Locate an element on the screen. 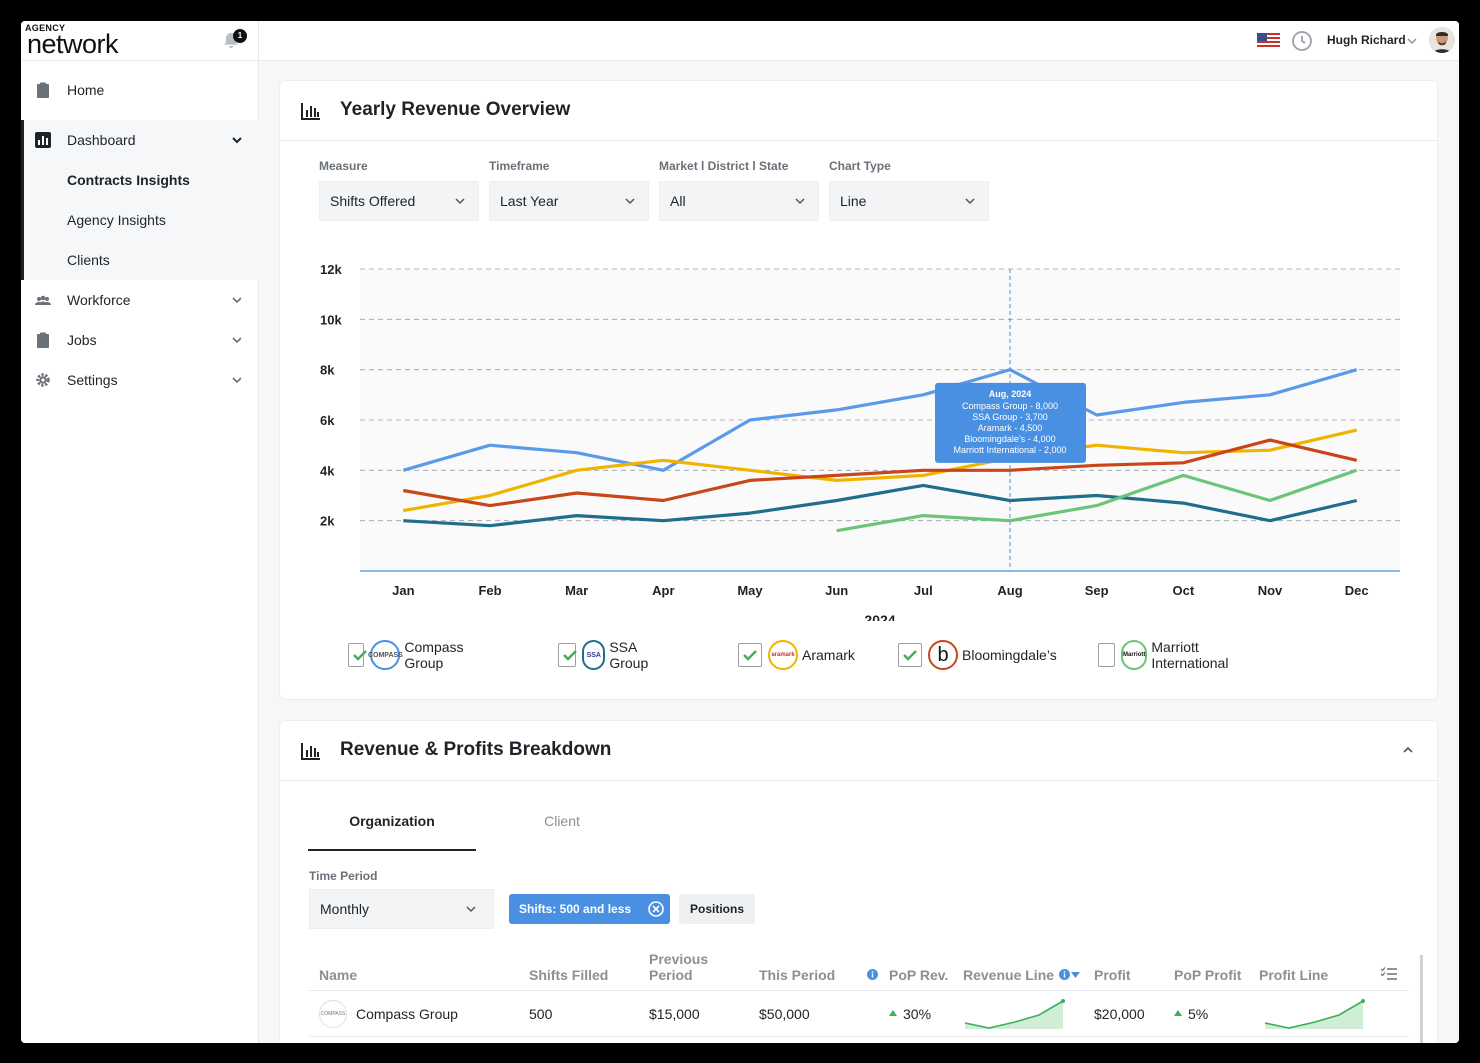 The height and width of the screenshot is (1063, 1480). series-line-ssa-group is located at coordinates (880, 505).